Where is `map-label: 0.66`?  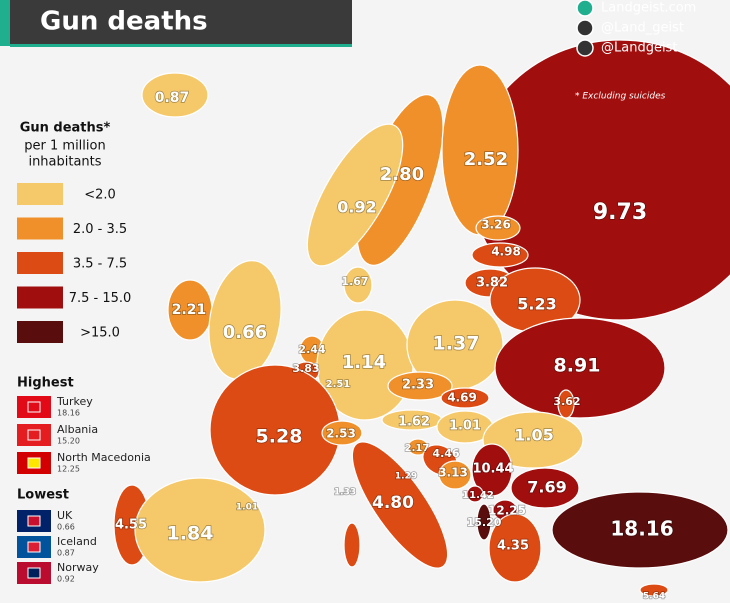 map-label: 0.66 is located at coordinates (245, 332).